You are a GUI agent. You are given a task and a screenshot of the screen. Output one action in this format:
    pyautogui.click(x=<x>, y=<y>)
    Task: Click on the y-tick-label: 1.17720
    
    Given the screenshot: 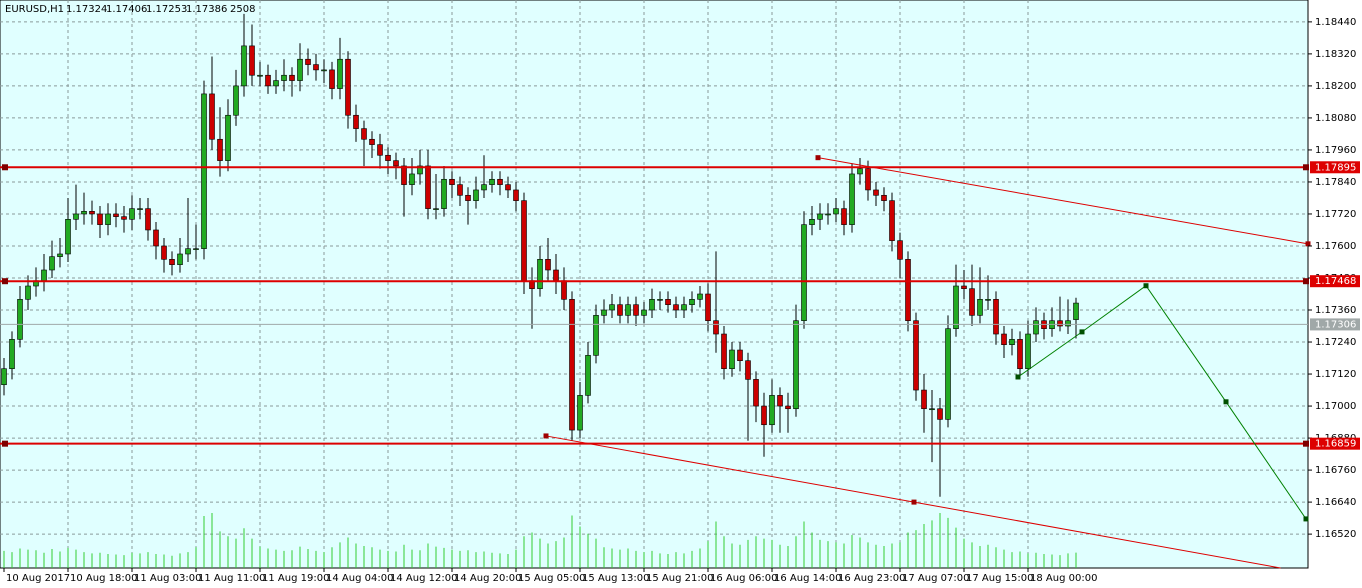 What is the action you would take?
    pyautogui.click(x=1335, y=214)
    